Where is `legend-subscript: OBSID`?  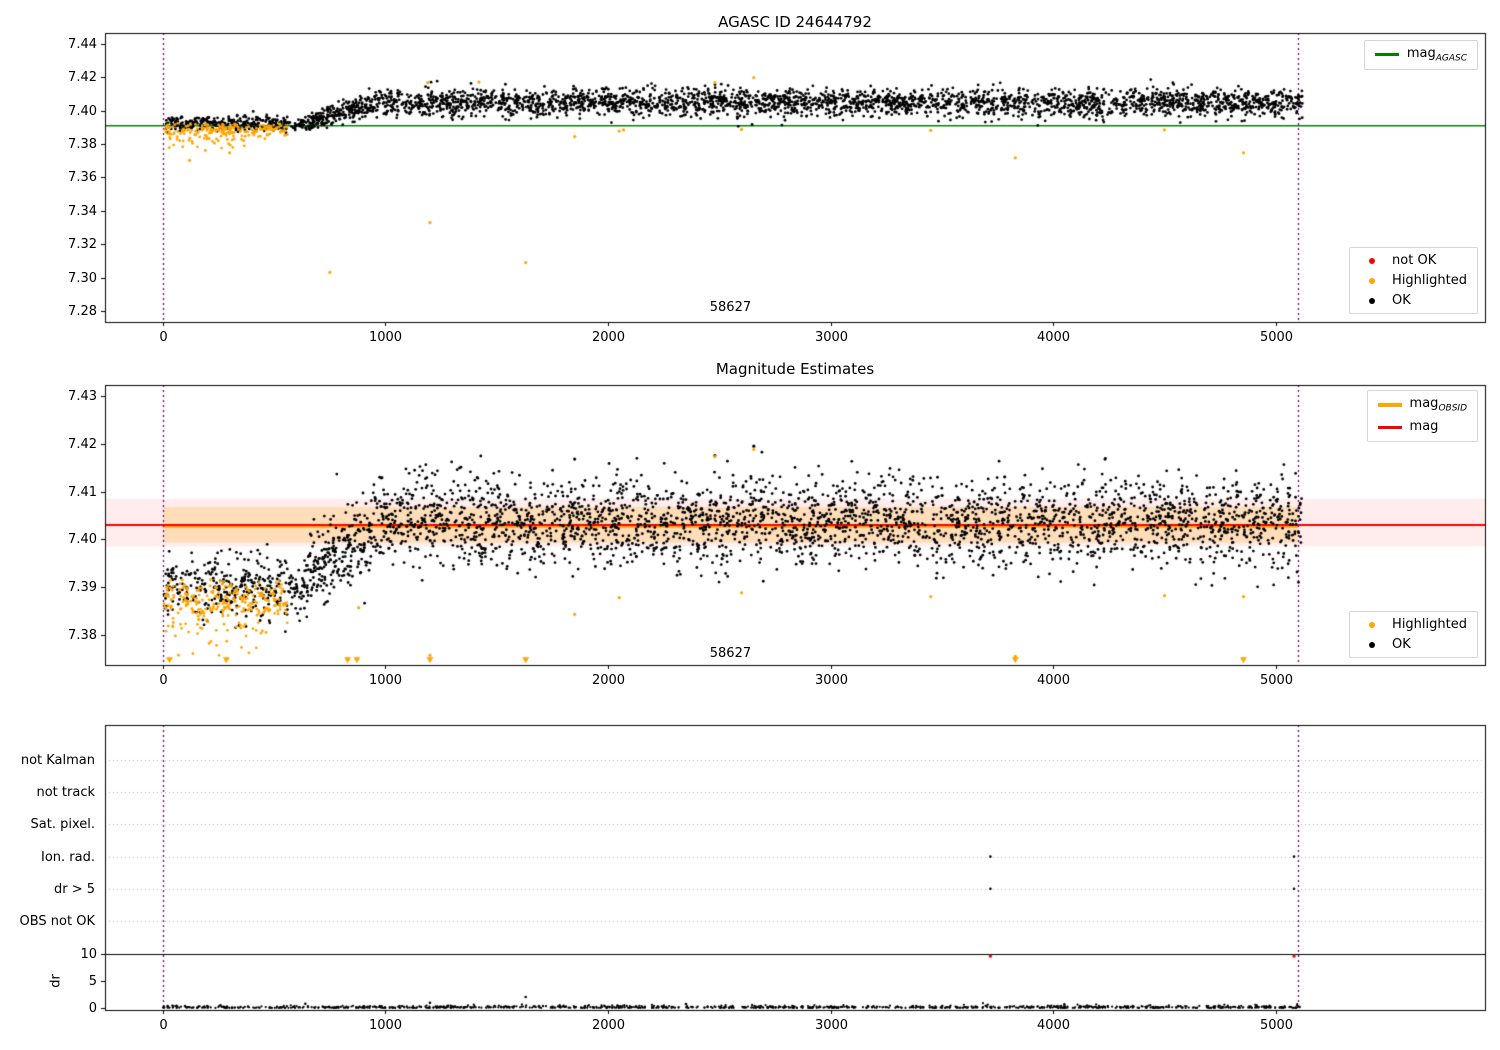
legend-subscript: OBSID is located at coordinates (1452, 408).